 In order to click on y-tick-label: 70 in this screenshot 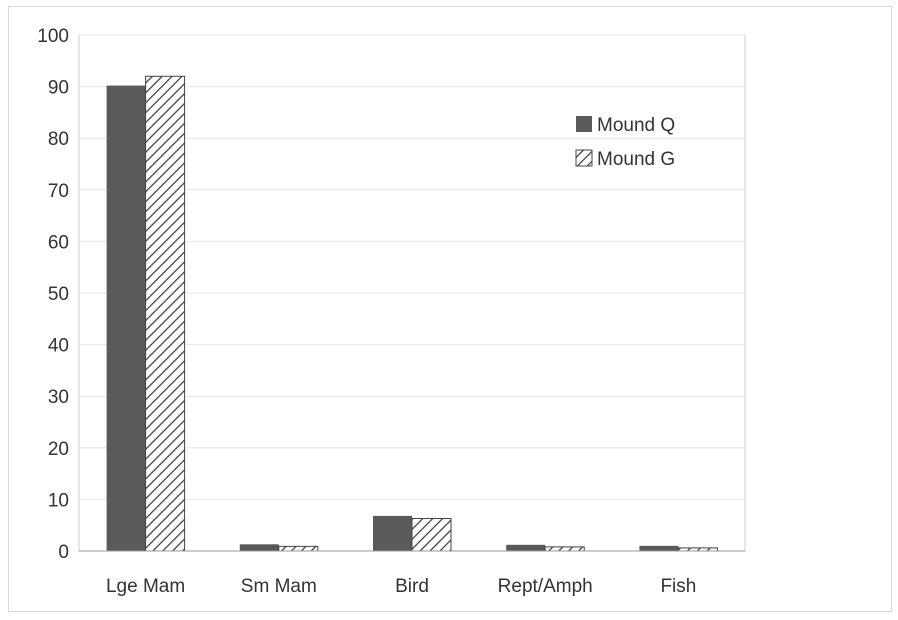, I will do `click(58, 191)`.